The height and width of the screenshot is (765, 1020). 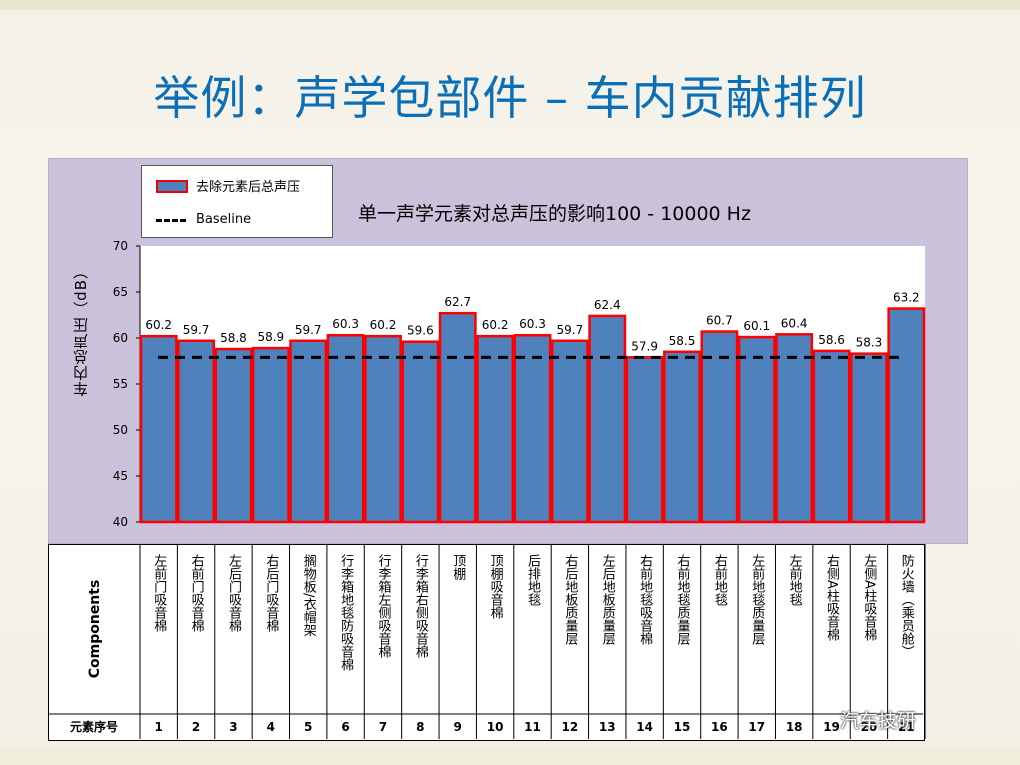 I want to click on chart-title: 单一声学元素对总声压的影响100 - 10000 Hz, so click(x=554, y=214).